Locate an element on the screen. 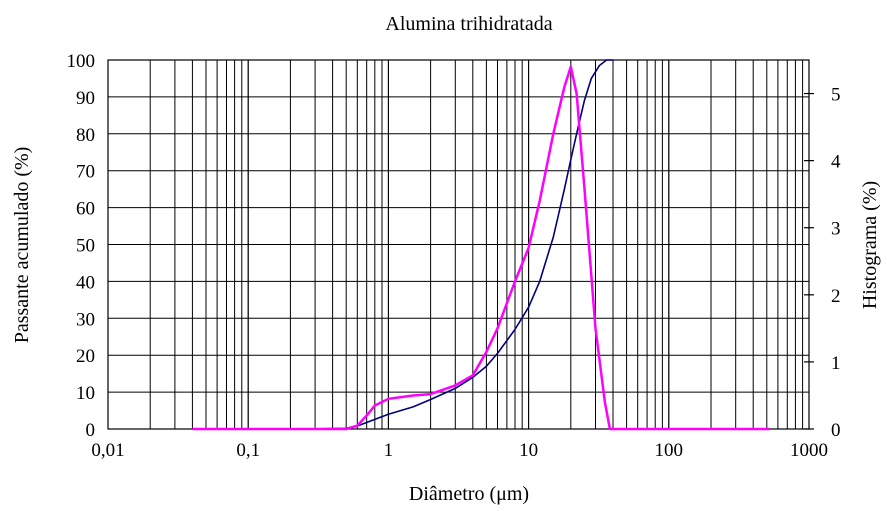 The width and height of the screenshot is (887, 511). x-tick-label: 10 is located at coordinates (528, 450).